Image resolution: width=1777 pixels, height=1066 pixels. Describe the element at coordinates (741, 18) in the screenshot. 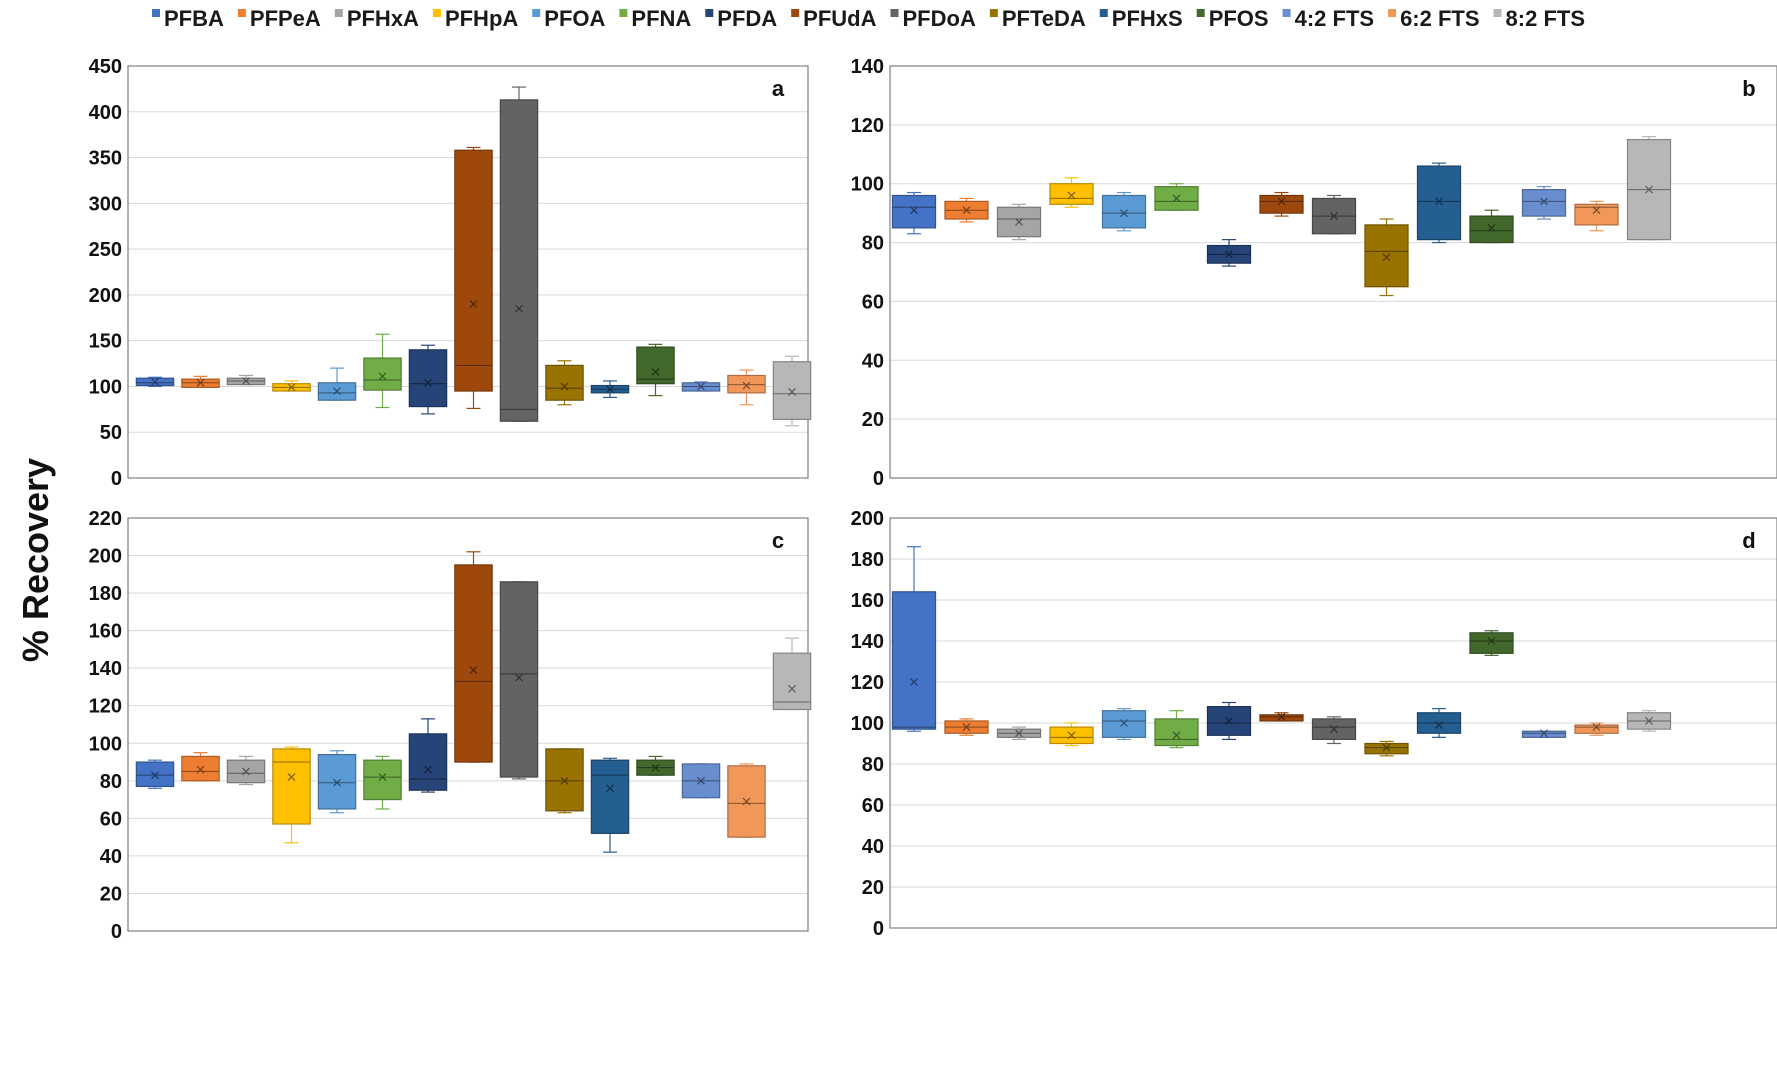

I see `legend-item-pfda: PFDA` at that location.